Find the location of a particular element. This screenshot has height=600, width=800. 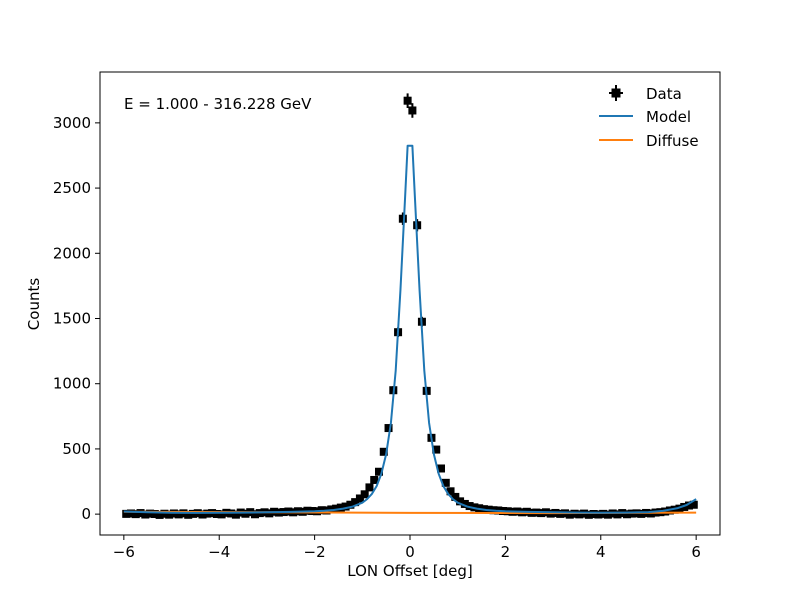

x-axis-ticks: −6 −4 −2 0 2 4 6 is located at coordinates (407, 548).